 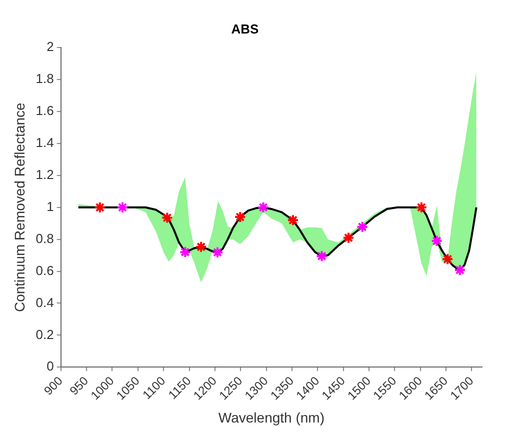 What do you see at coordinates (45, 270) in the screenshot?
I see `y-tick-label: 0.6` at bounding box center [45, 270].